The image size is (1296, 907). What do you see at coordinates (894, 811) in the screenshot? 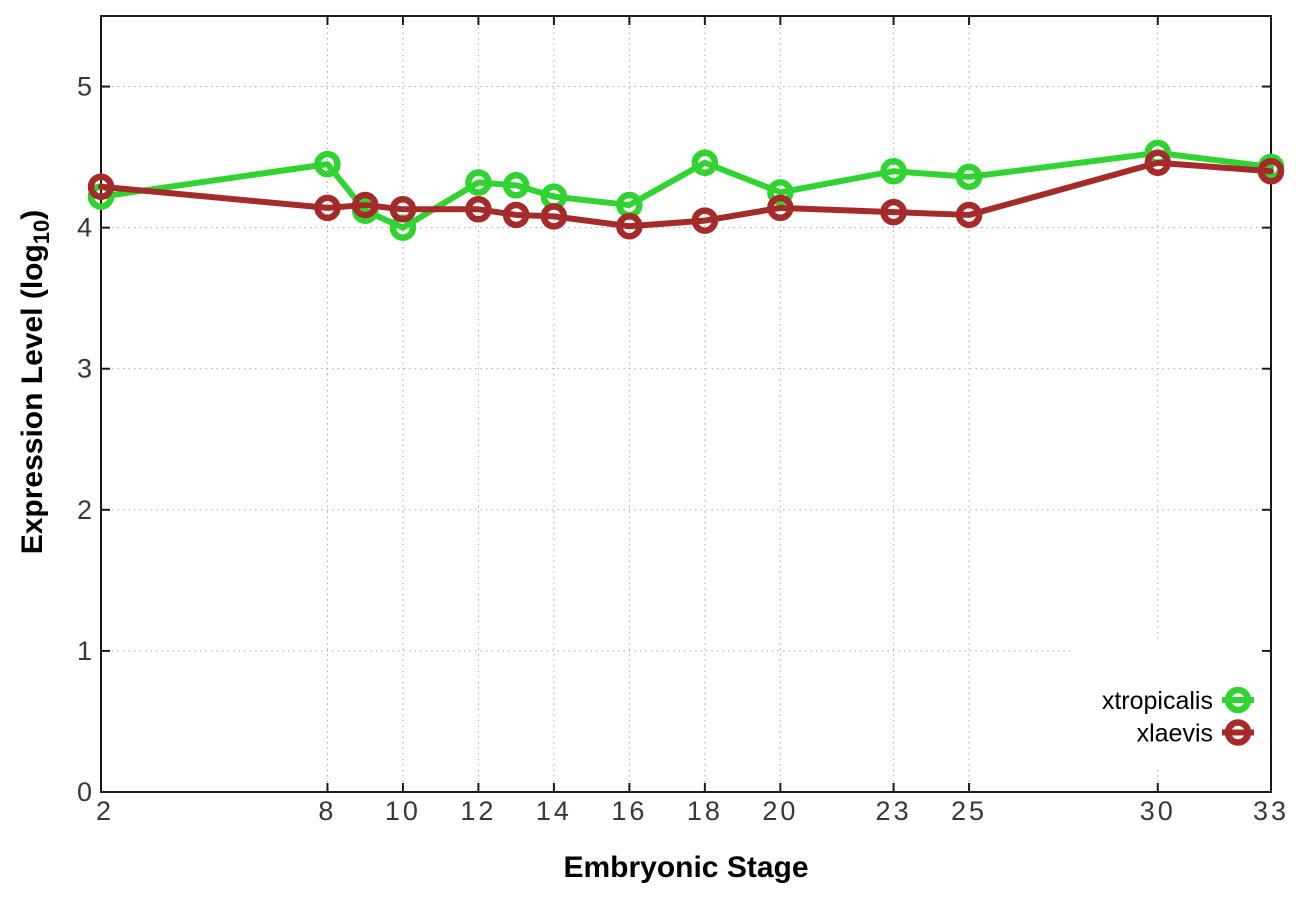
I see `x-tick-label-23: 23` at bounding box center [894, 811].